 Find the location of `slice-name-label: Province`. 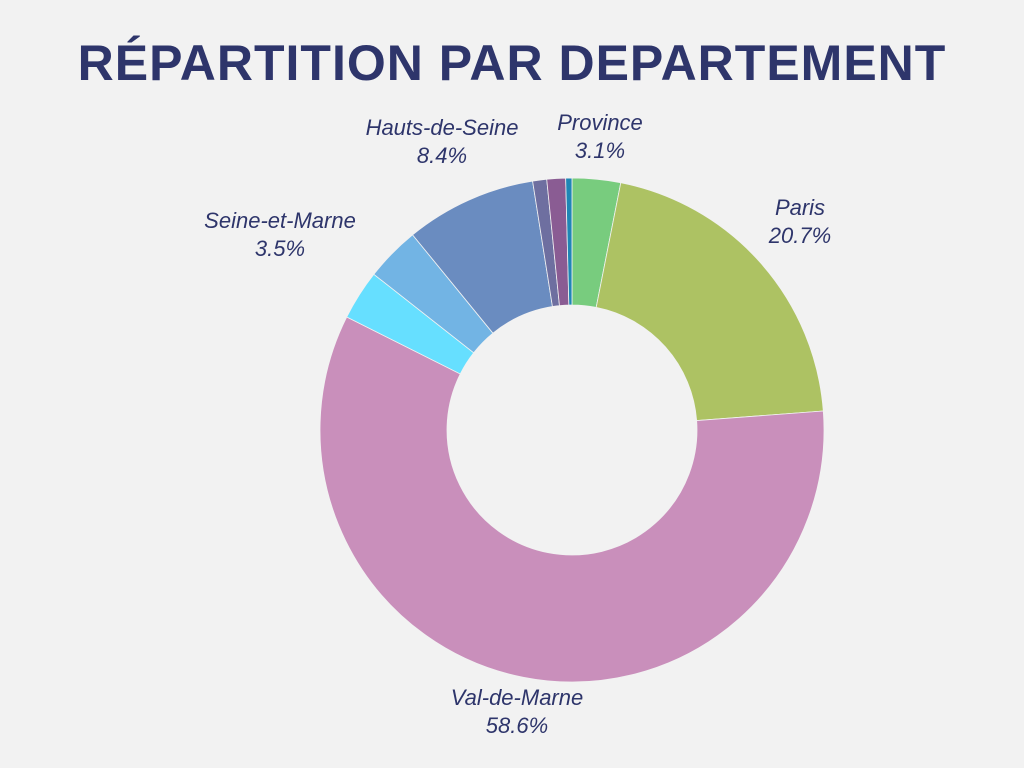

slice-name-label: Province is located at coordinates (600, 122).